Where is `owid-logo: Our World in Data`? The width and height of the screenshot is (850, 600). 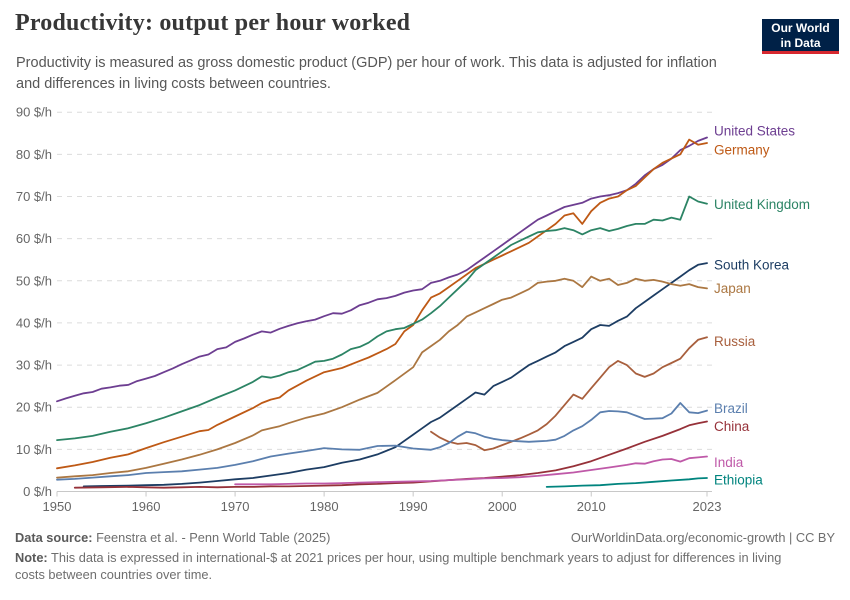 owid-logo: Our World in Data is located at coordinates (800, 36).